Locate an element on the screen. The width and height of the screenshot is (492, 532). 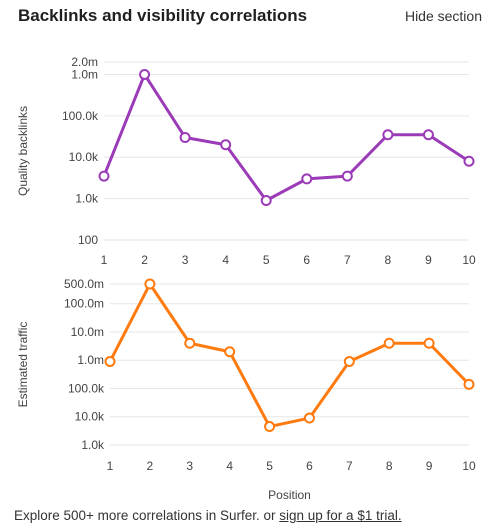
y-tick-label: 10.0m is located at coordinates (87, 332).